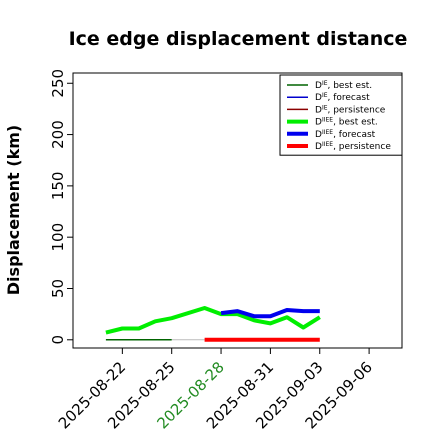 The height and width of the screenshot is (440, 440). I want to click on y-tick-label: 0, so click(58, 340).